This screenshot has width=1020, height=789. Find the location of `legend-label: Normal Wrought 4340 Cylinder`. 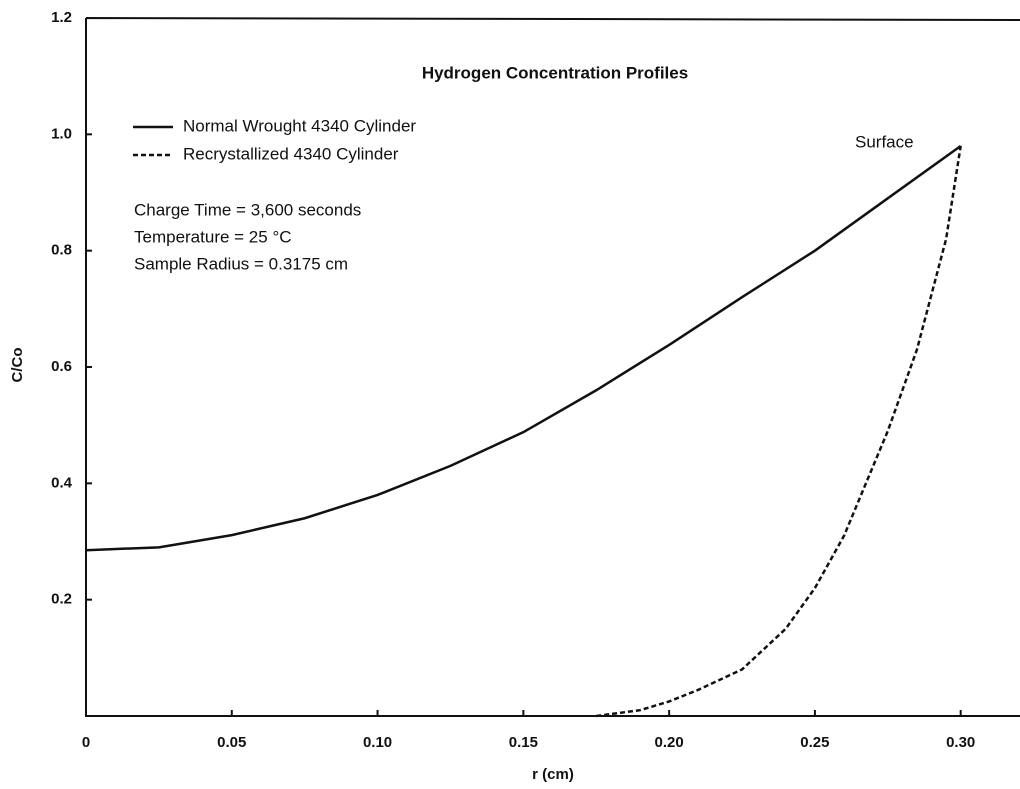

legend-label: Normal Wrought 4340 Cylinder is located at coordinates (299, 125).